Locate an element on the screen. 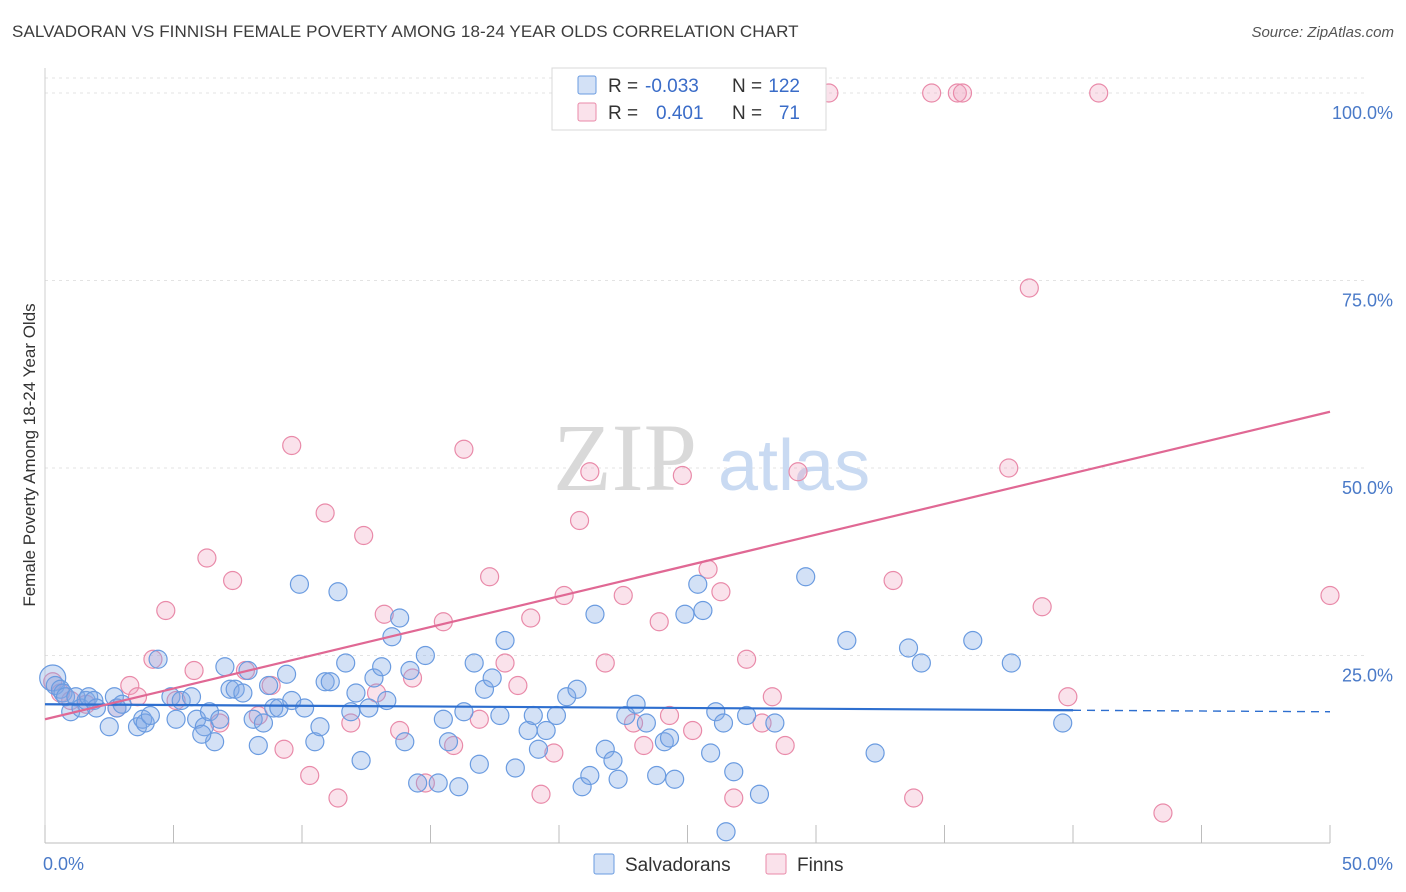 This screenshot has width=1406, height=892. x-tick-label-0: 0.0% is located at coordinates (63, 864).